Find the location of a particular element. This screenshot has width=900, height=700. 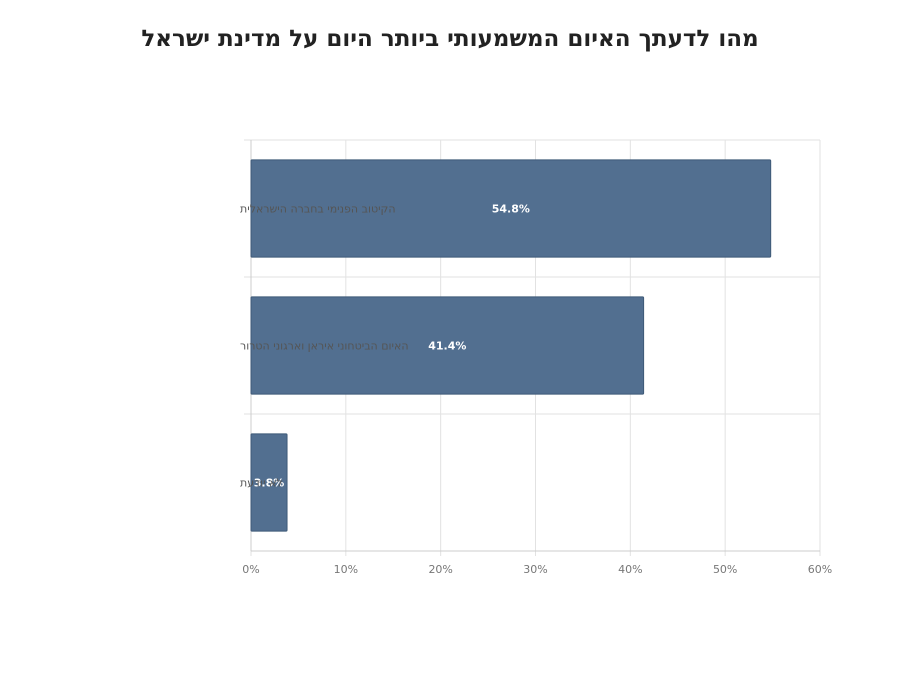

bar-data-label: 54.8% is located at coordinates (511, 209).